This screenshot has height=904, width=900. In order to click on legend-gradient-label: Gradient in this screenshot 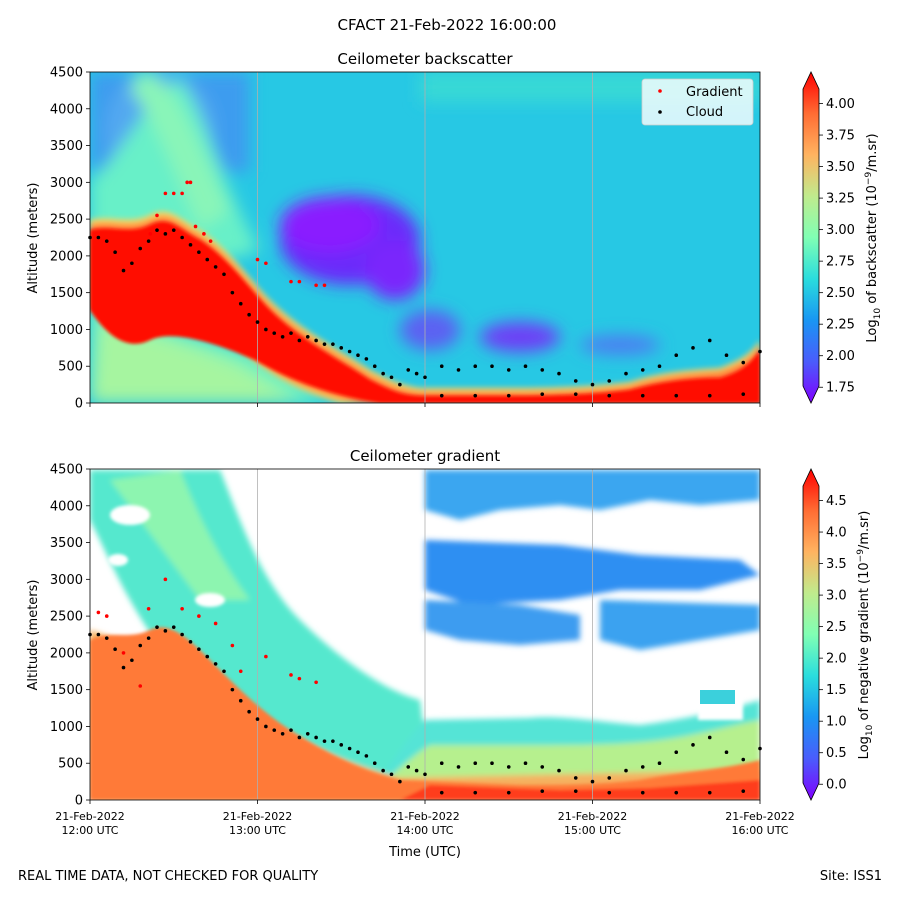, I will do `click(714, 92)`.